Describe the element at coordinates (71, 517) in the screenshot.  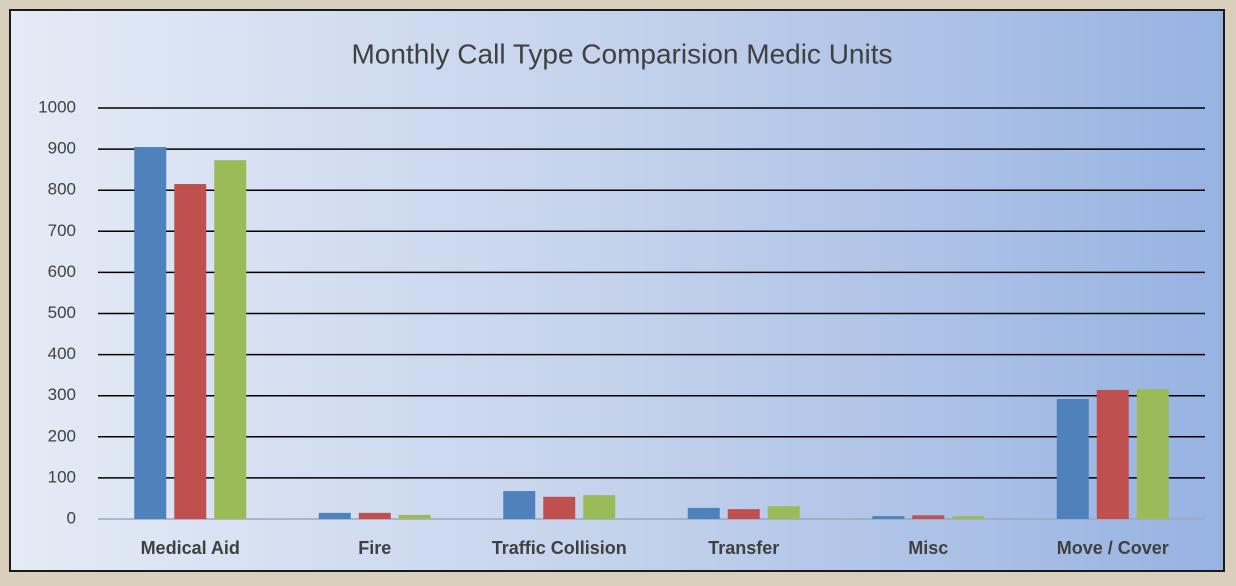
I see `y-tick-label: 0` at that location.